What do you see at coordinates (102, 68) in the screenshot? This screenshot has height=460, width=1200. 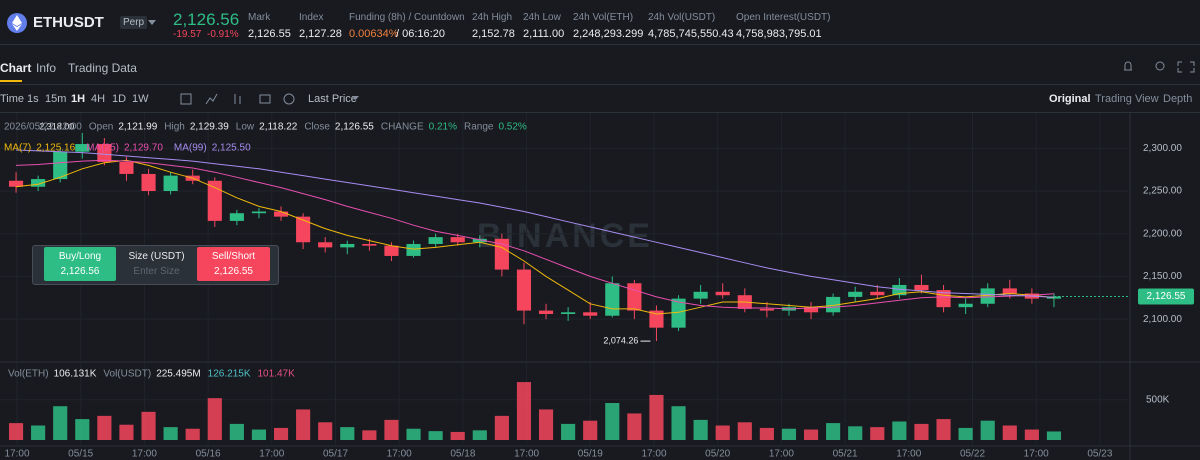 I see `tab: Trading Data` at bounding box center [102, 68].